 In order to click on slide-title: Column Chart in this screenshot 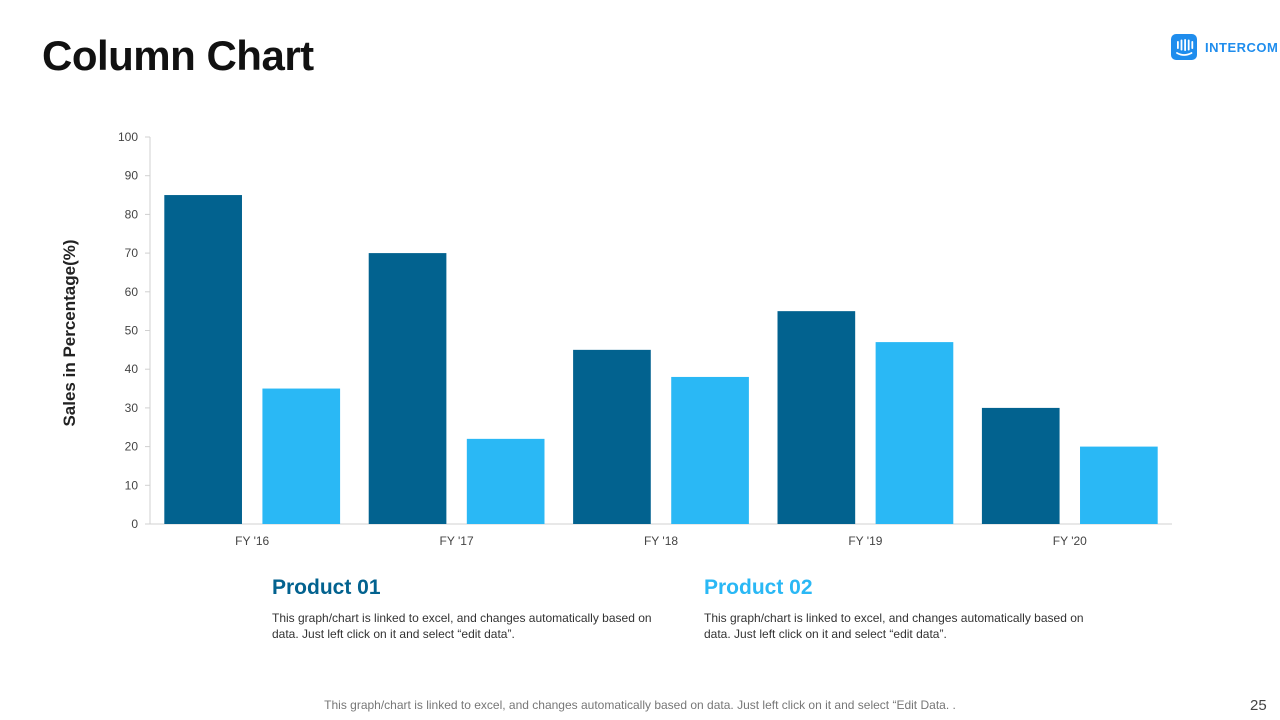, I will do `click(178, 55)`.